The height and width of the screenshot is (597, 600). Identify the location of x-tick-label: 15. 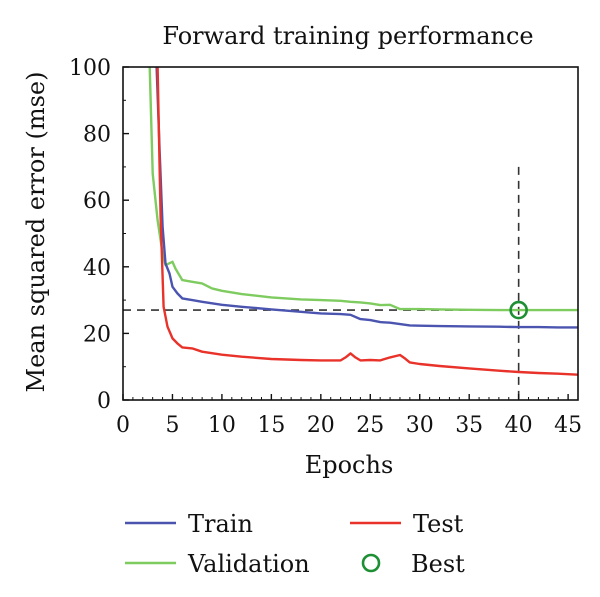
(271, 425).